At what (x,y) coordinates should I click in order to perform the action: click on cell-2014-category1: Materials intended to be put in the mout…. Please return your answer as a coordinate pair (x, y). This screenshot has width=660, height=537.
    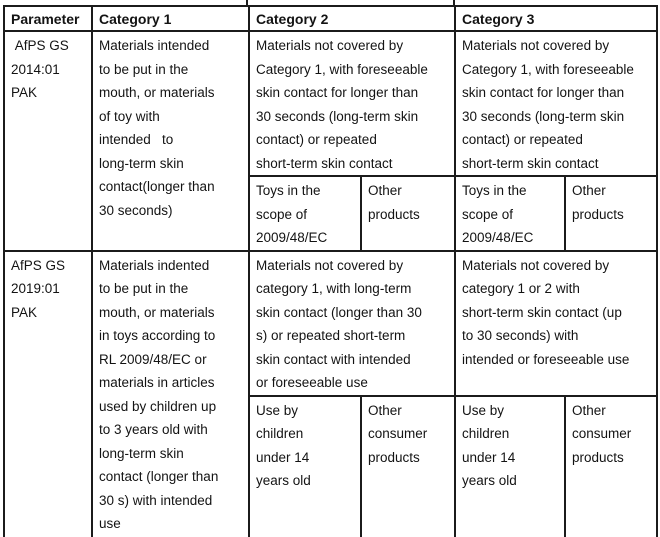
    Looking at the image, I should click on (170, 141).